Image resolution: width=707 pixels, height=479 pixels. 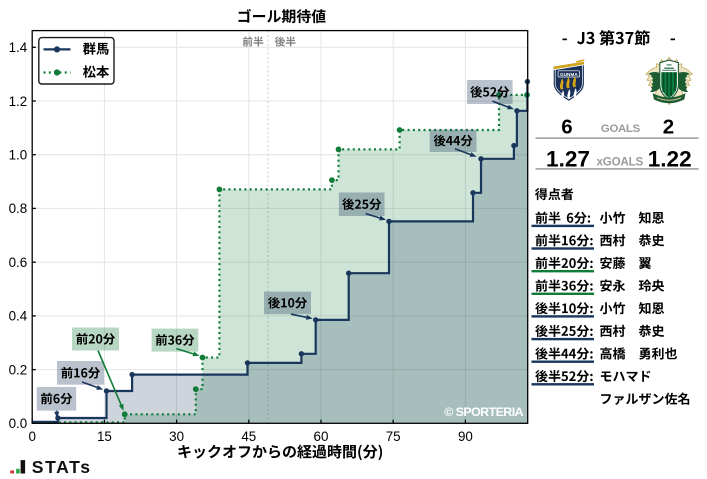 I want to click on svg-text: 6, so click(x=566, y=126).